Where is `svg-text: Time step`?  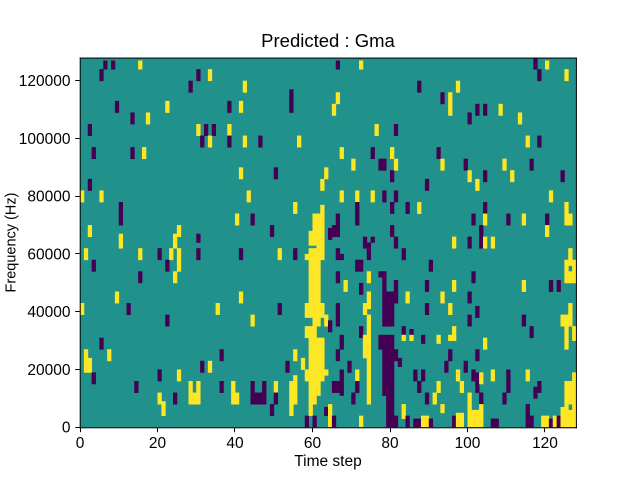
svg-text: Time step is located at coordinates (327, 461).